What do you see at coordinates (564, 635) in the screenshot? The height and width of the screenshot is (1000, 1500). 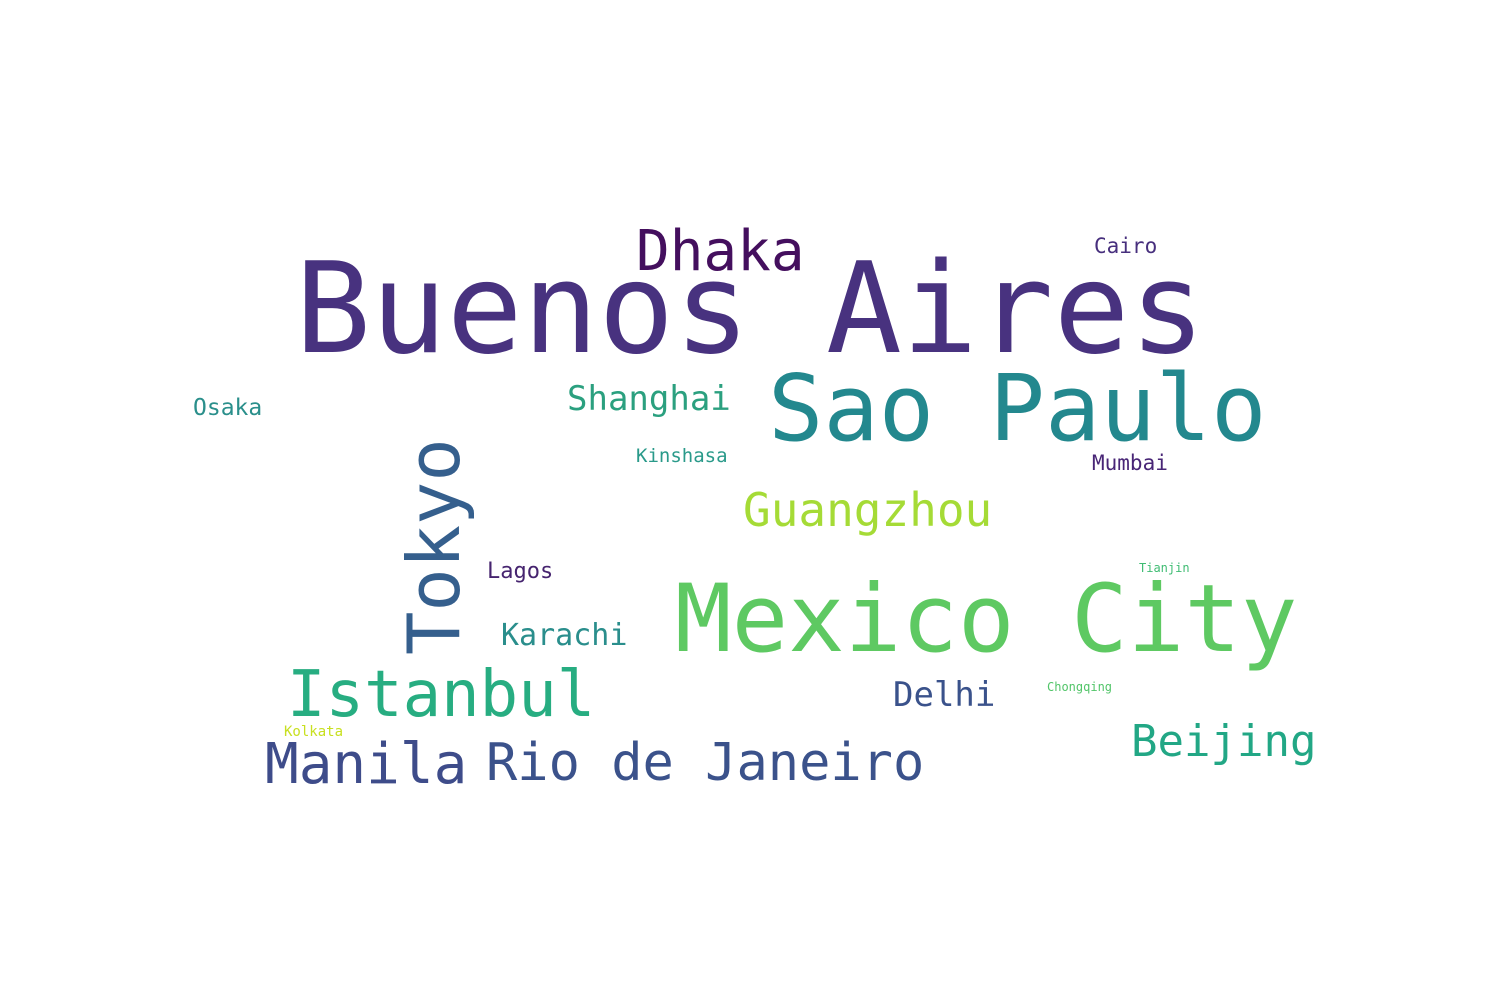 I see `word-karachi: Karachi` at bounding box center [564, 635].